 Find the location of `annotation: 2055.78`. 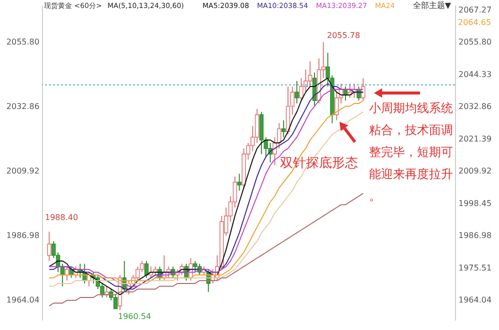

annotation: 2055.78 is located at coordinates (343, 35).